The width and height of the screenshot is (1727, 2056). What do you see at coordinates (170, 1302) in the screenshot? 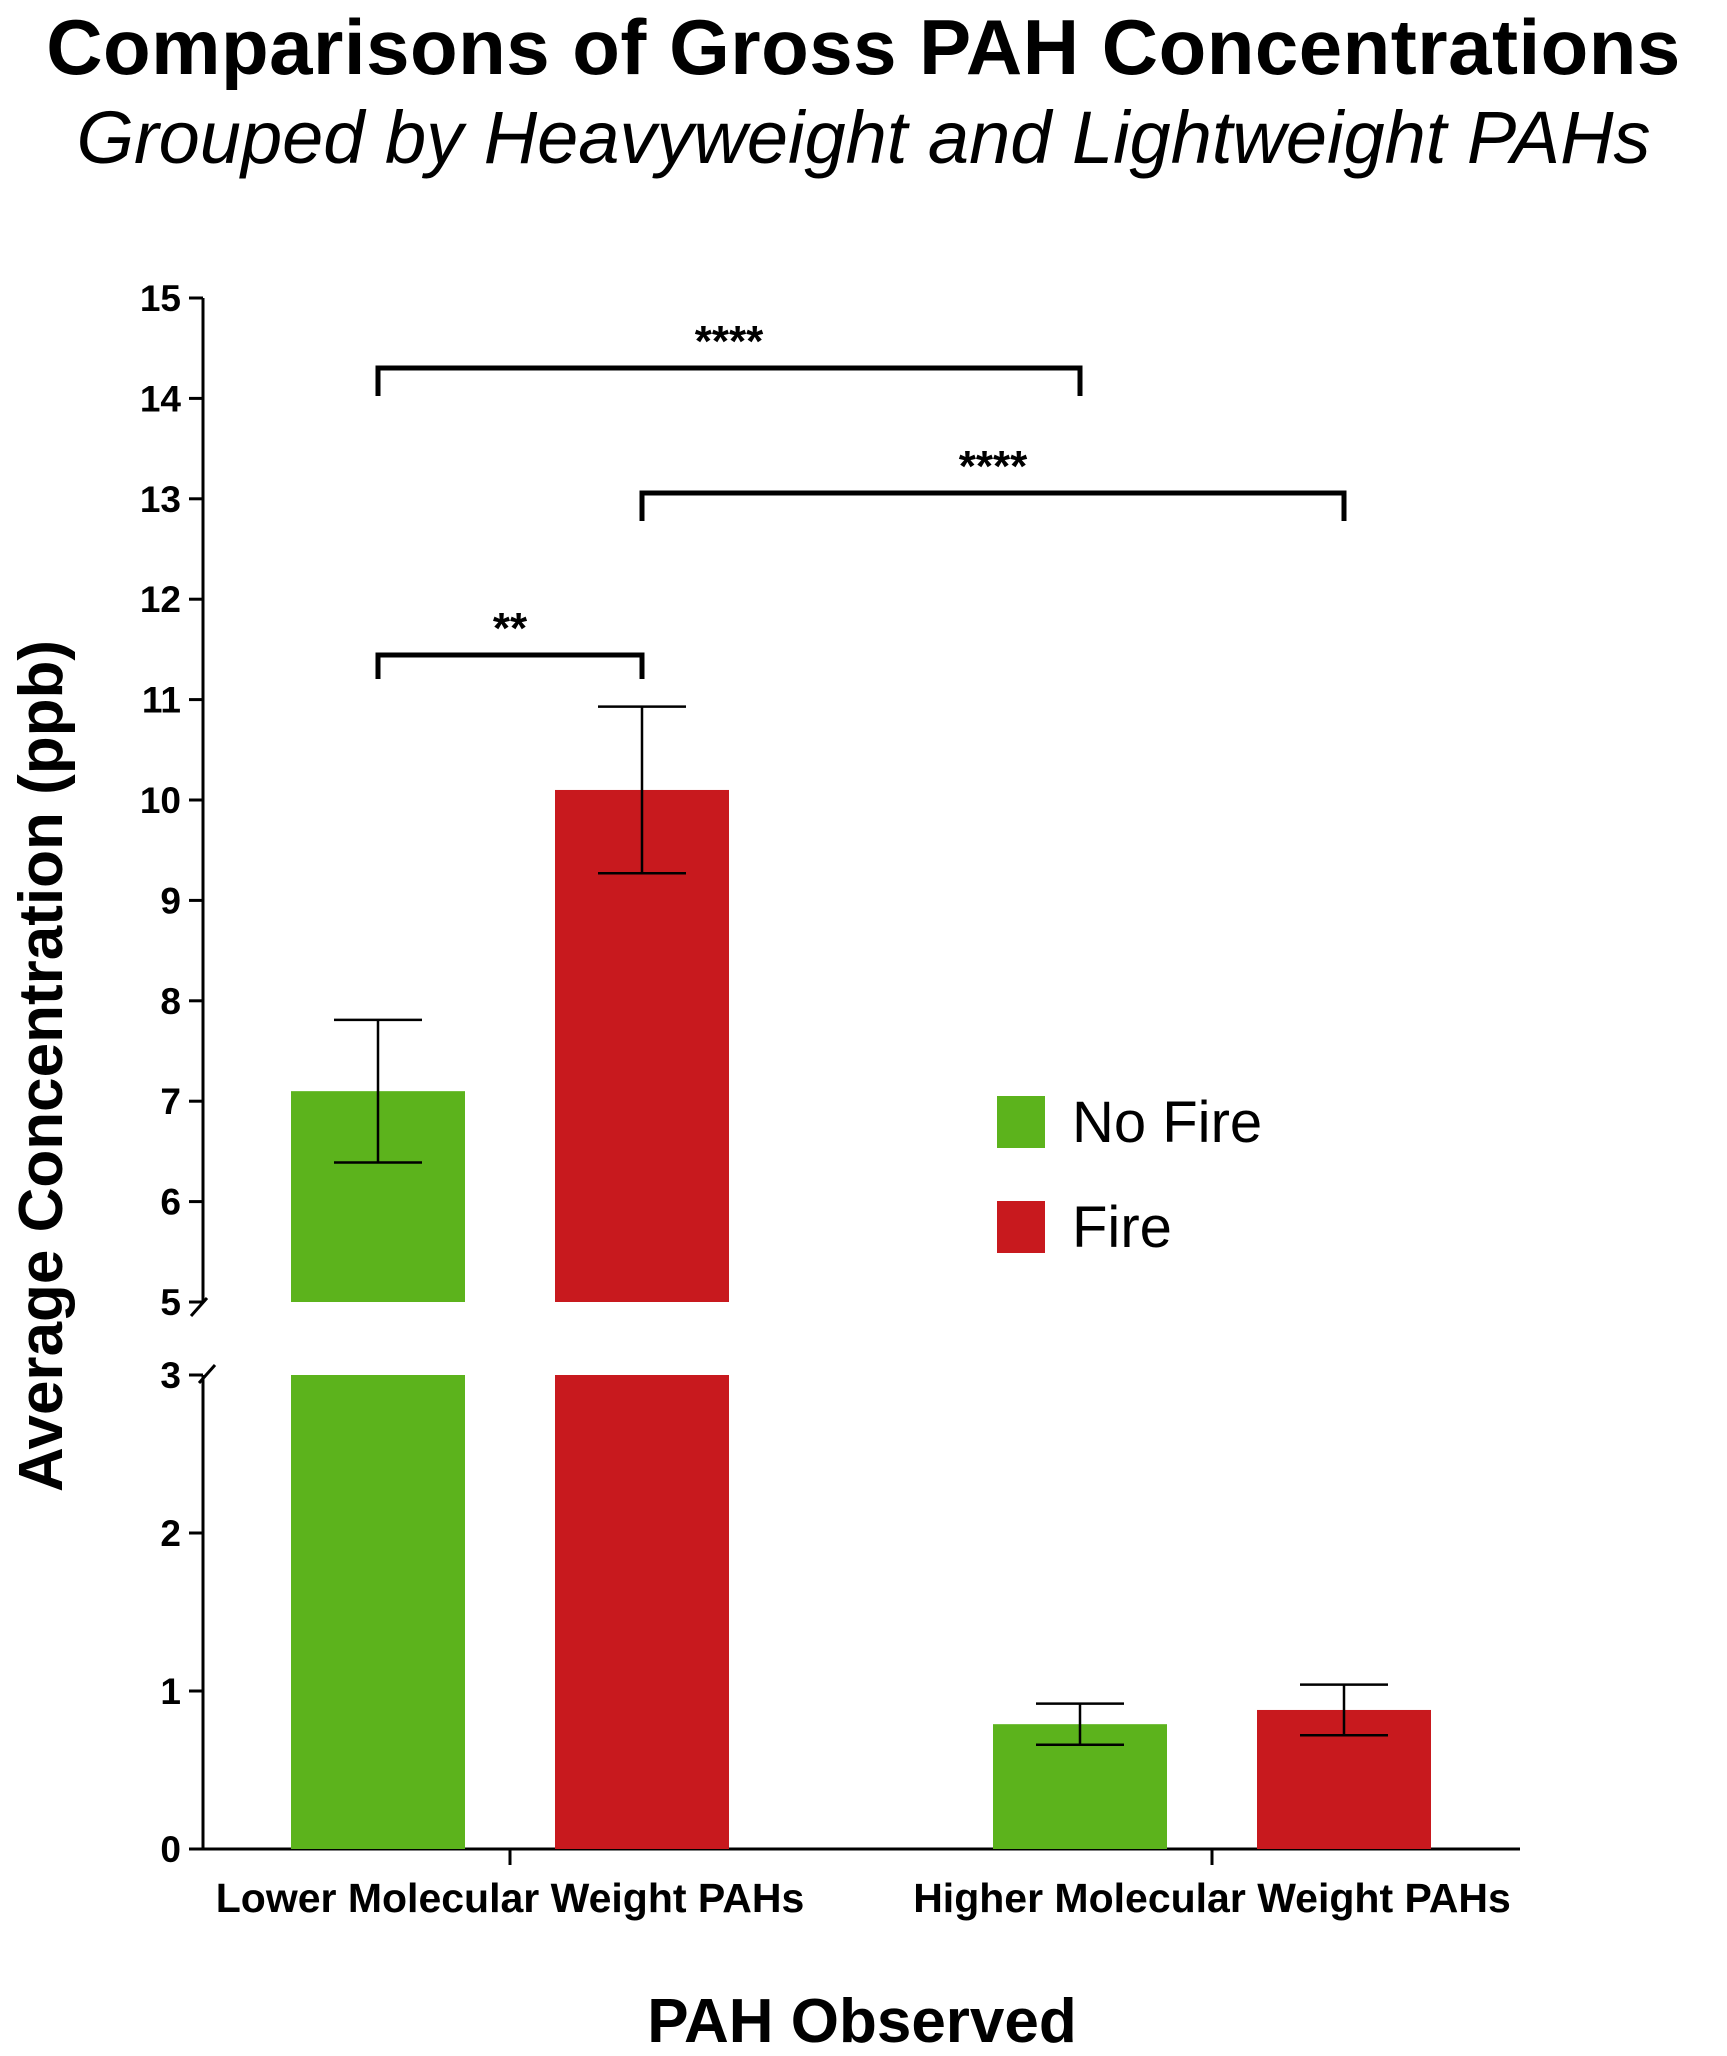
I see `y-tick-label: 5` at bounding box center [170, 1302].